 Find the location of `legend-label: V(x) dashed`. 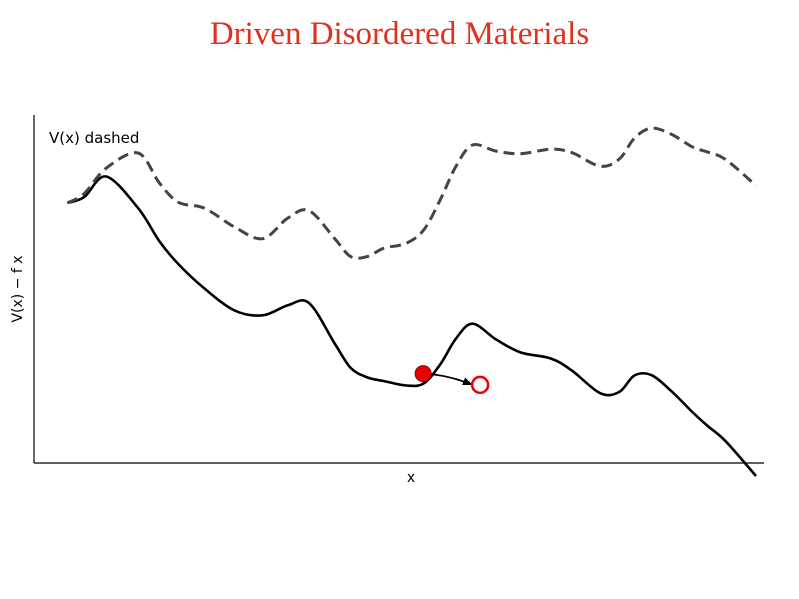

legend-label: V(x) dashed is located at coordinates (94, 138).